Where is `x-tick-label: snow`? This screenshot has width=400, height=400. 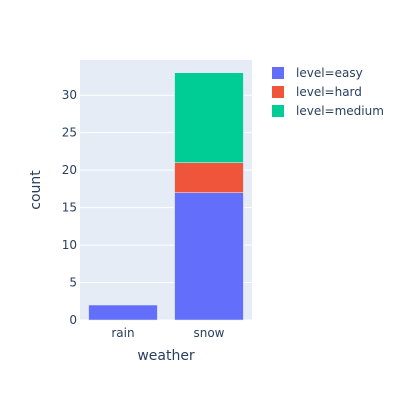
x-tick-label: snow is located at coordinates (208, 333).